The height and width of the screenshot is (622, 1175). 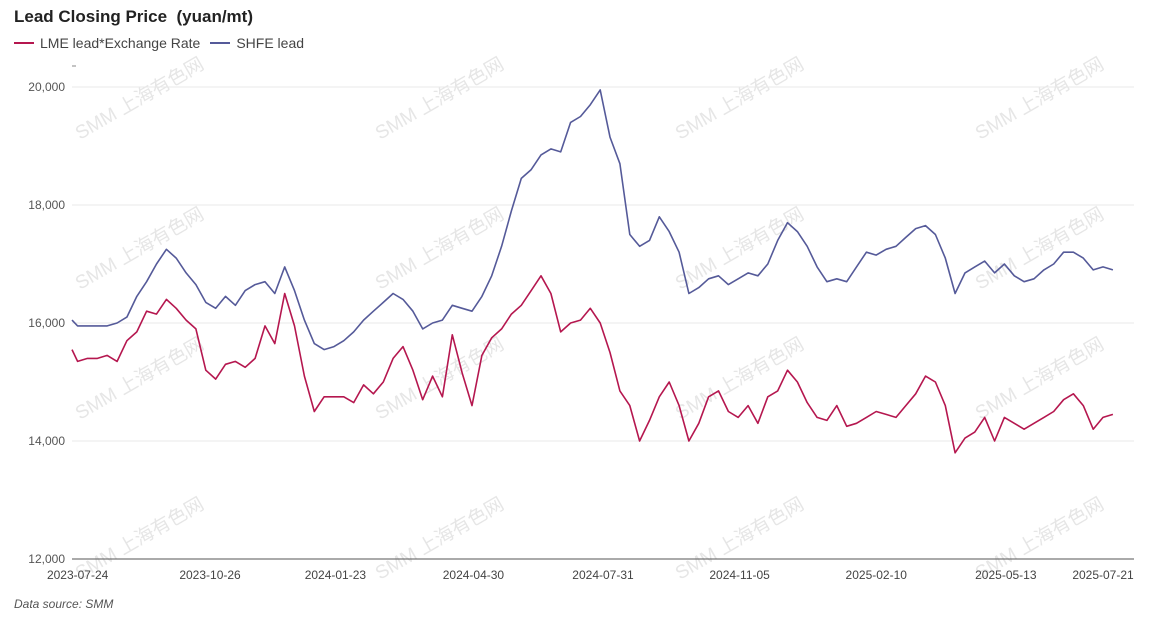 What do you see at coordinates (1006, 575) in the screenshot?
I see `x-tick-label: 2025-05-13` at bounding box center [1006, 575].